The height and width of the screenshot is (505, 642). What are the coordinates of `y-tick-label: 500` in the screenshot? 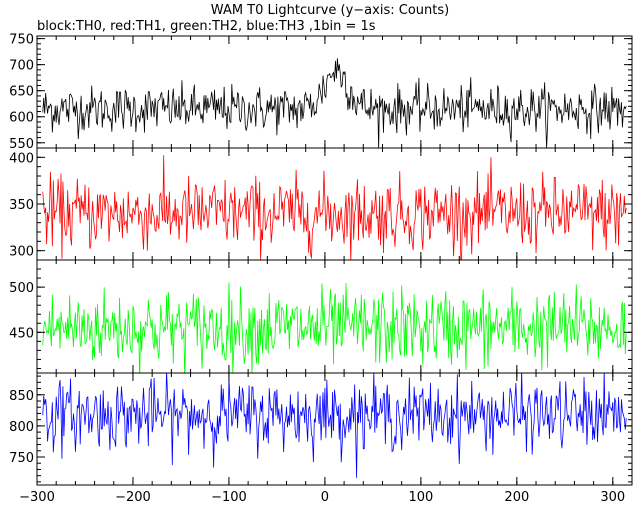 It's located at (21, 288).